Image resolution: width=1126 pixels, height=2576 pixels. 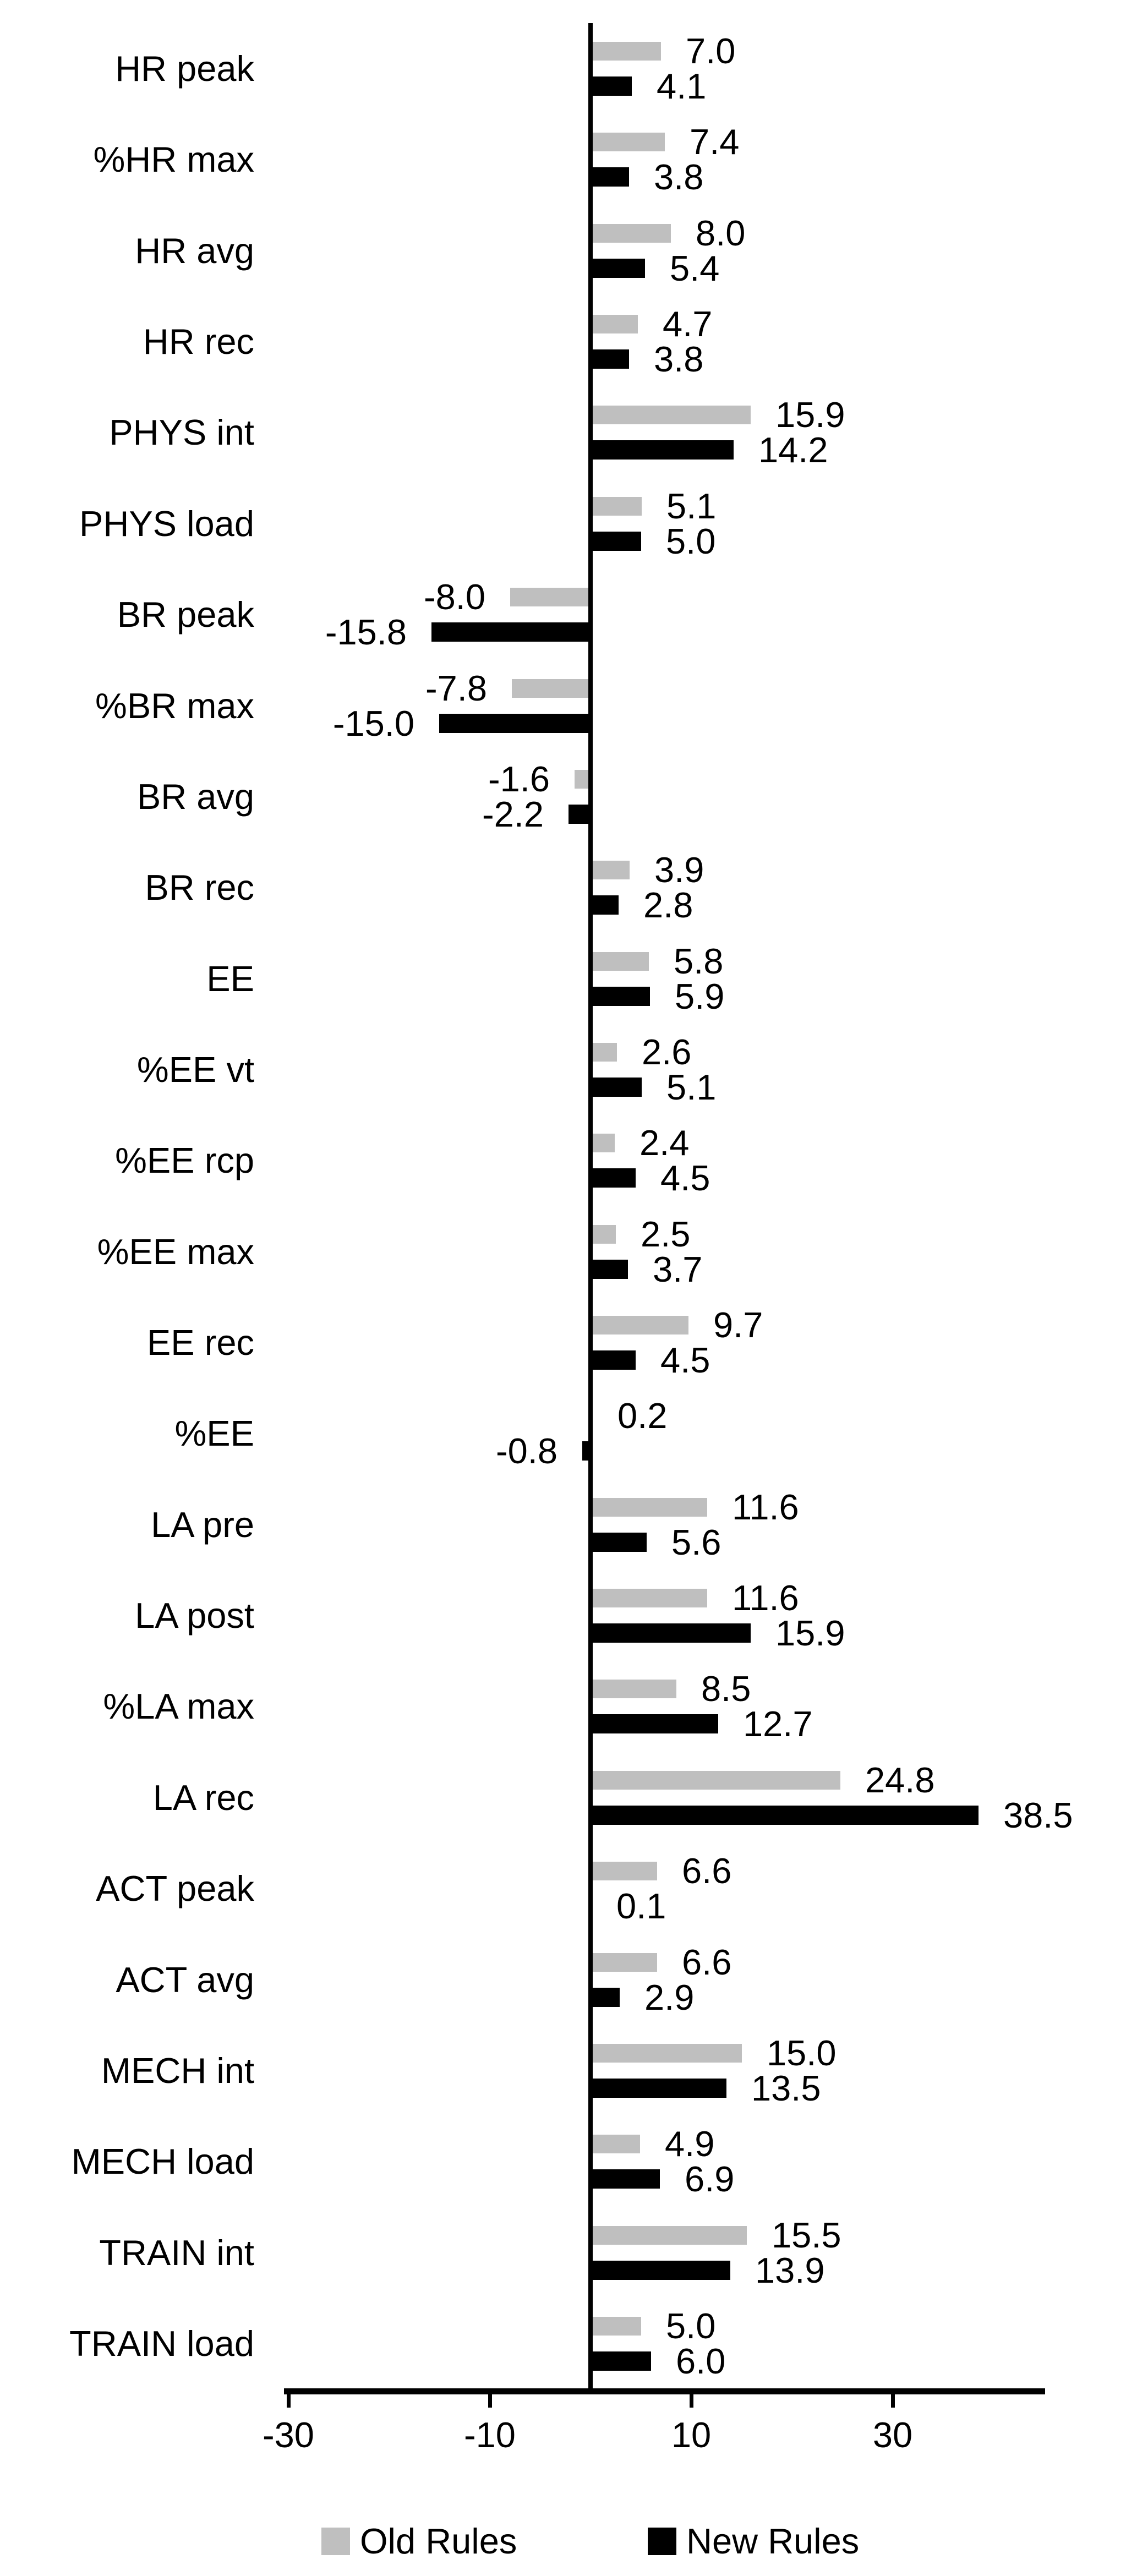 I want to click on value-label-old-rules-br-rec: 3.9, so click(x=679, y=870).